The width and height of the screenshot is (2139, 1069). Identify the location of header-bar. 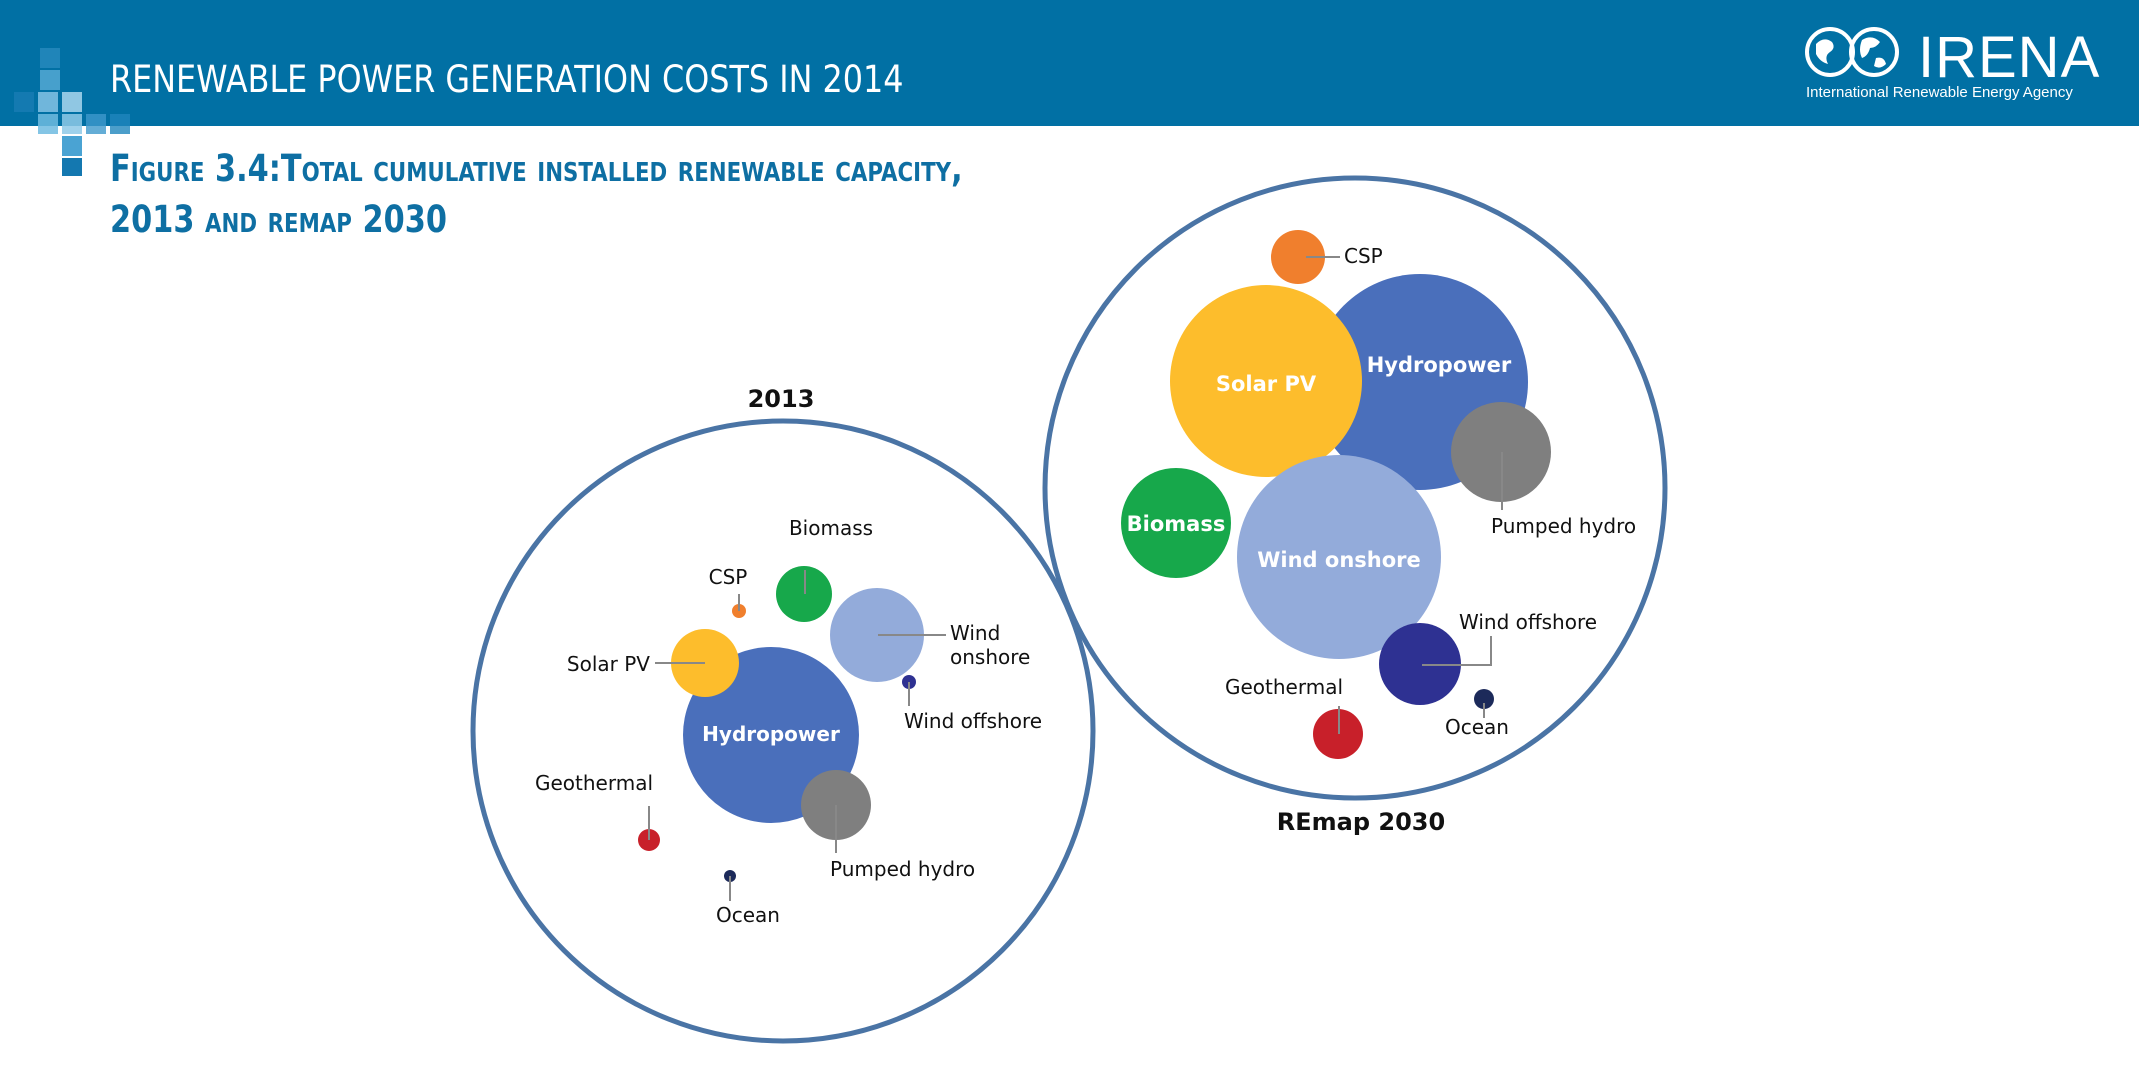
(1069, 63).